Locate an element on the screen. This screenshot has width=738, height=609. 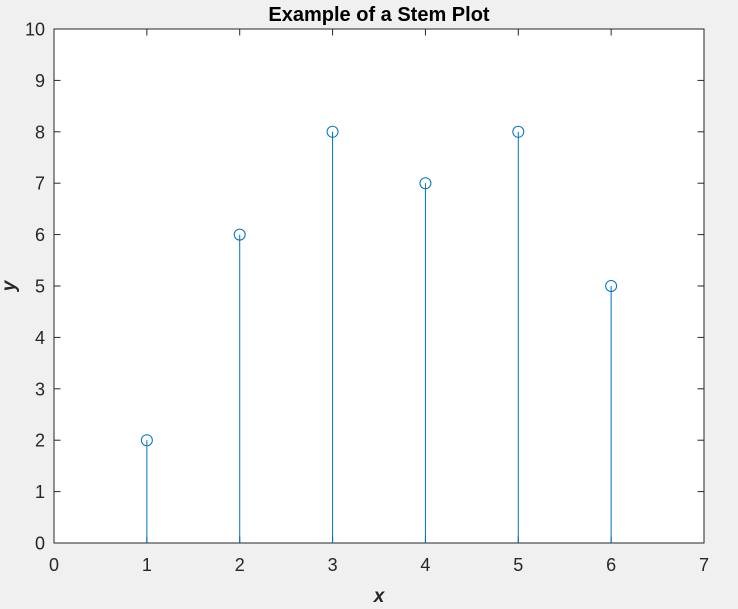
y-tick-label: 1 is located at coordinates (40, 492).